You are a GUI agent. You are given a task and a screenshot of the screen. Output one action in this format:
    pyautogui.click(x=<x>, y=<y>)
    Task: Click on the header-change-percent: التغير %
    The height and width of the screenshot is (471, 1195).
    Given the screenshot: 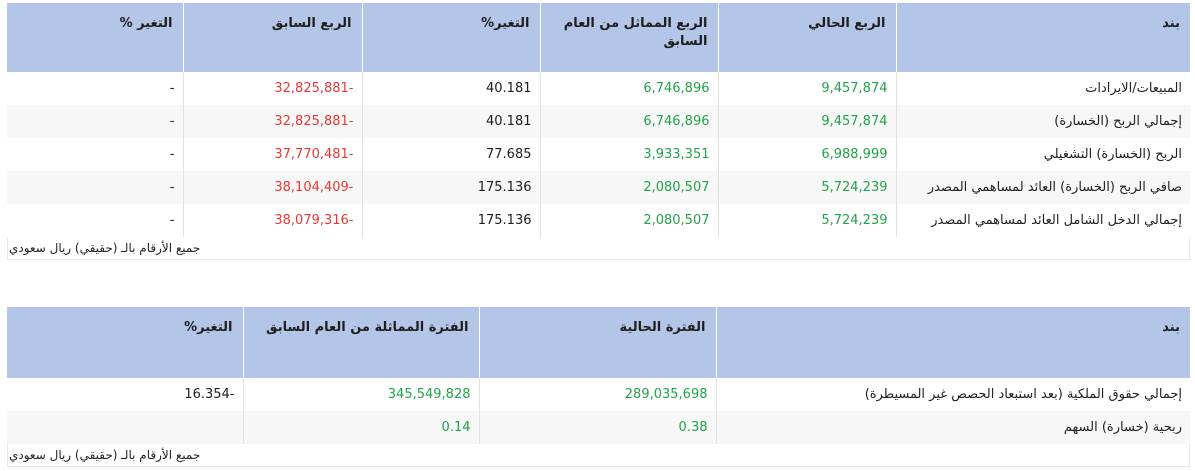 What is the action you would take?
    pyautogui.click(x=95, y=37)
    